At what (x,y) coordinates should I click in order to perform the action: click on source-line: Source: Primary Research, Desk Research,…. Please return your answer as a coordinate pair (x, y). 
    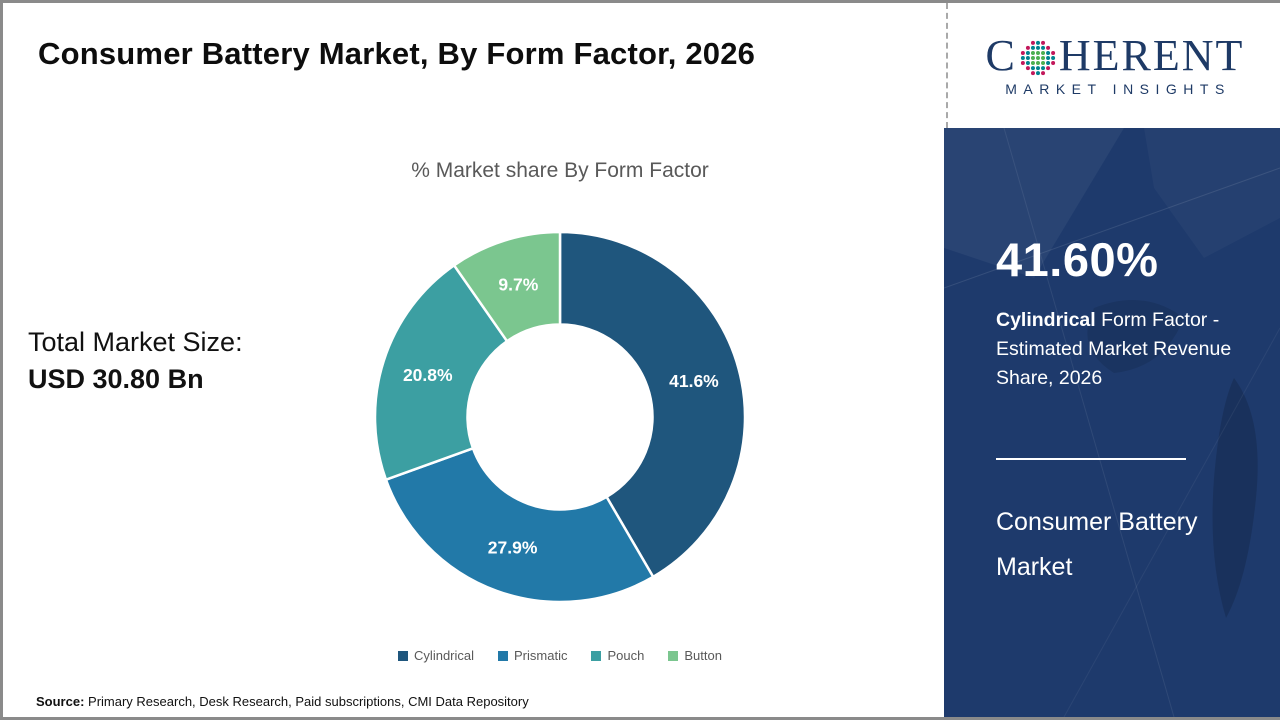
    Looking at the image, I should click on (282, 701).